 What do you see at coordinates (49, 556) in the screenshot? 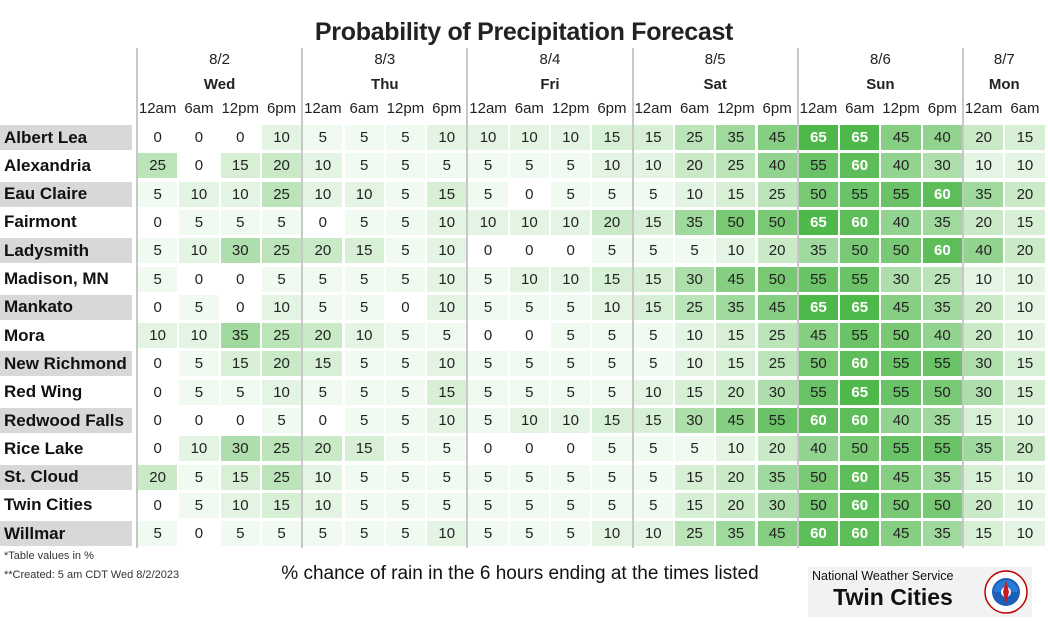
I see `note-units: *Table values in %` at bounding box center [49, 556].